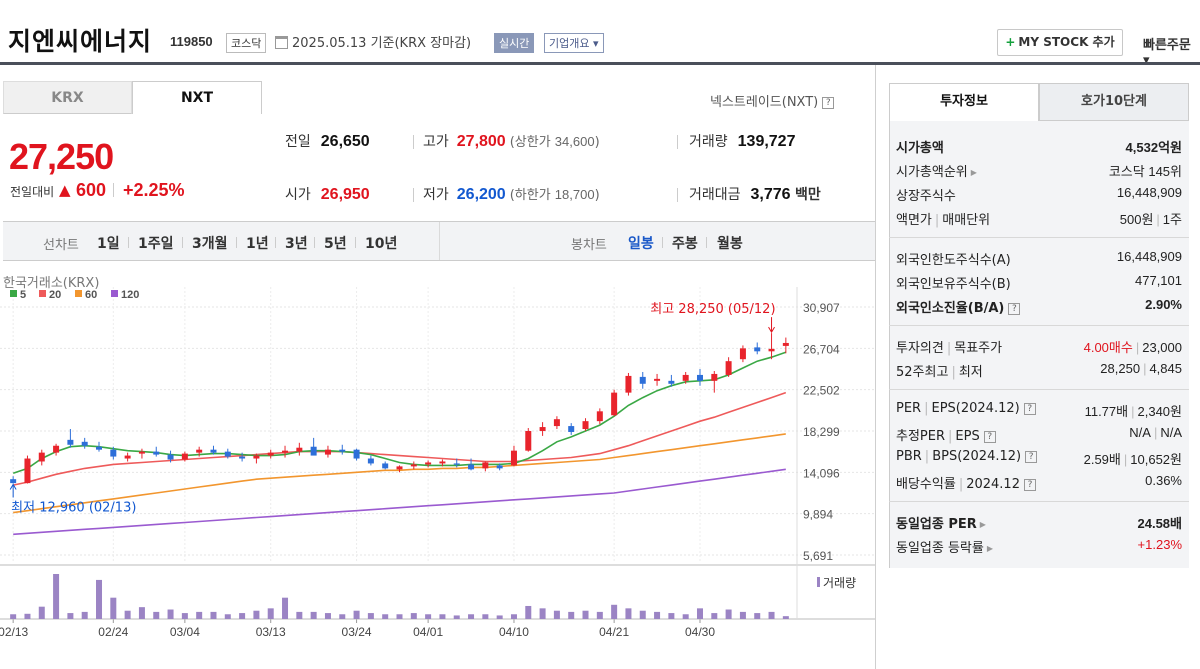 Image resolution: width=1200 pixels, height=669 pixels. Describe the element at coordinates (55, 295) in the screenshot. I see `legend-label: 20` at that location.